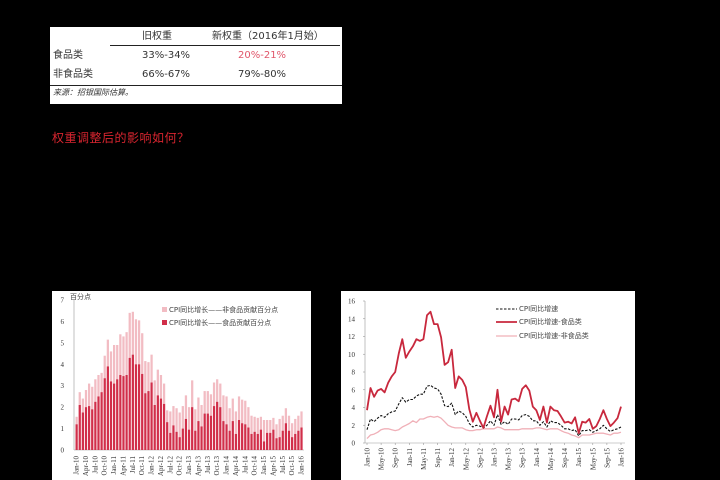 Image resolution: width=720 pixels, height=480 pixels. I want to click on row-label: 食品类, so click(68, 55).